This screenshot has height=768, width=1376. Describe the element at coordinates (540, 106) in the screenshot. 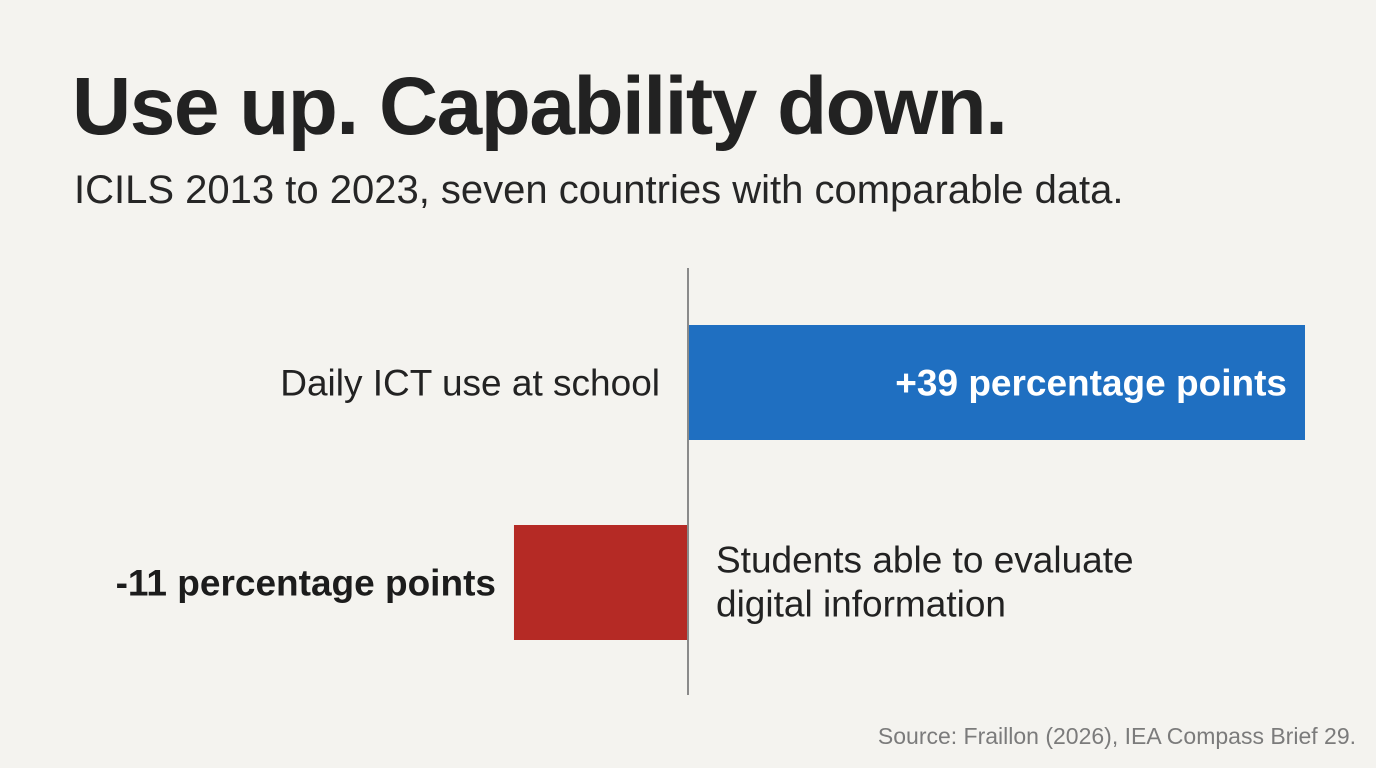

I see `chart-title: Use up. Capability down.` at that location.